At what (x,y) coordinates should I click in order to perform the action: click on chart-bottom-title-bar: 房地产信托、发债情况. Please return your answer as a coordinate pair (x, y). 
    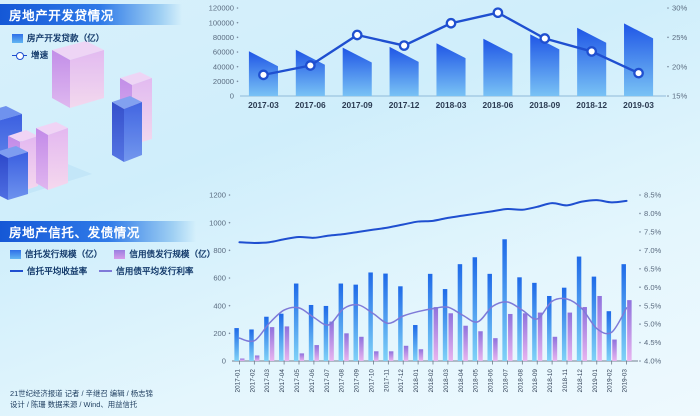
    Looking at the image, I should click on (98, 231).